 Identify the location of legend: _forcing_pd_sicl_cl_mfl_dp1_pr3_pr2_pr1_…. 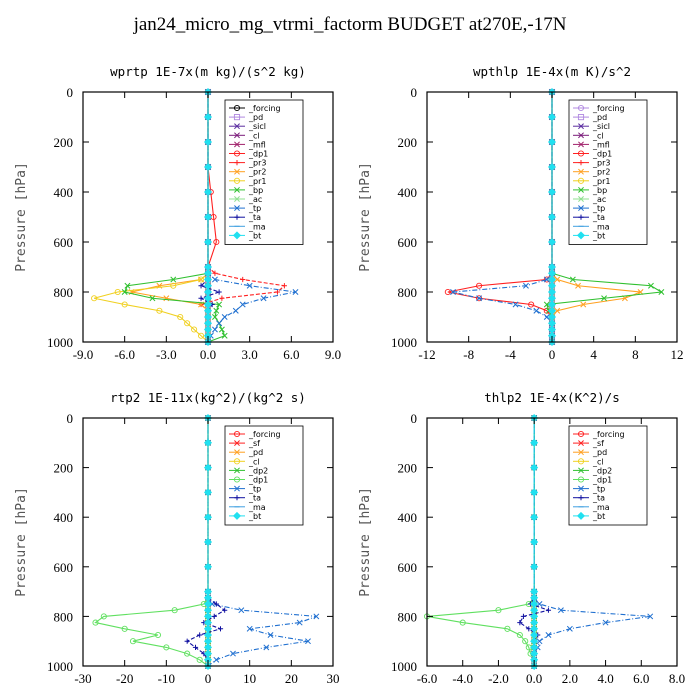
(608, 172).